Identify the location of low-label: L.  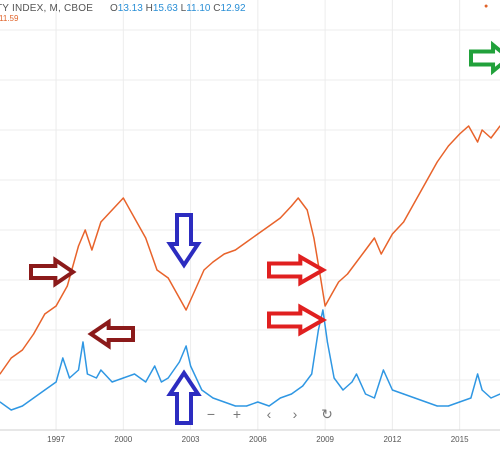
(183, 8).